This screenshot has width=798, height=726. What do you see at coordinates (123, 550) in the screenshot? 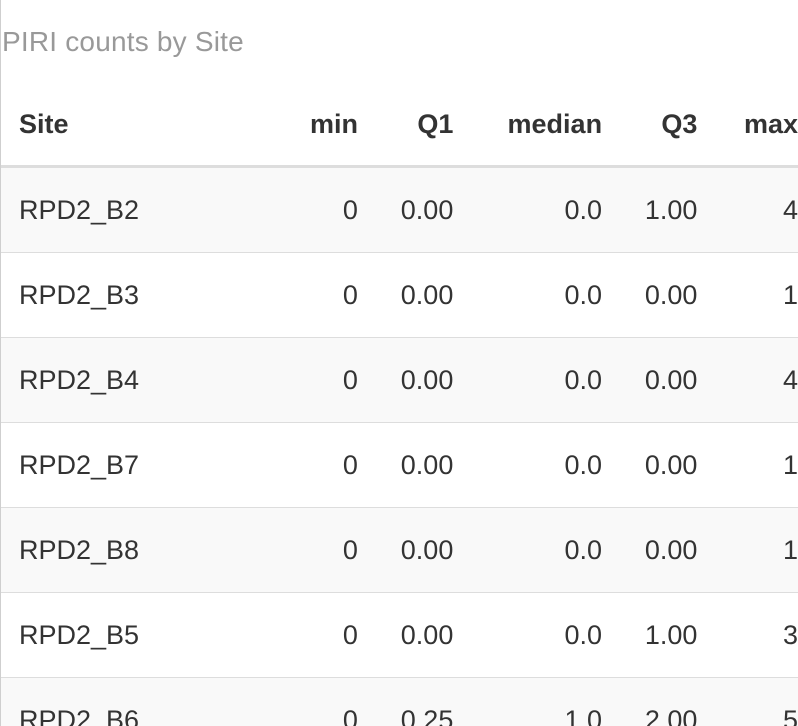
I see `cell-site: RPD2_B8` at bounding box center [123, 550].